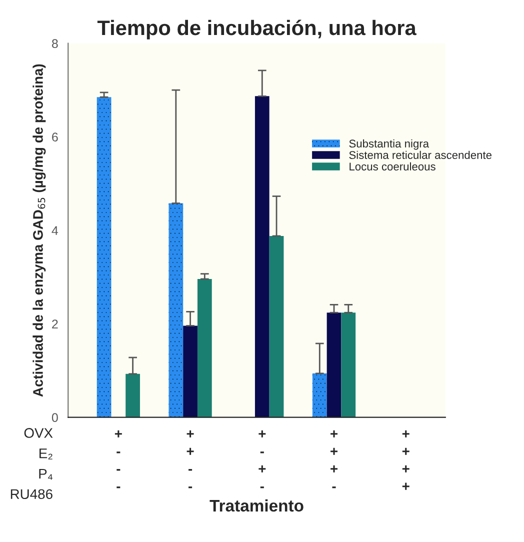 The image size is (524, 542). I want to click on y-tick-label: 8, so click(55, 43).